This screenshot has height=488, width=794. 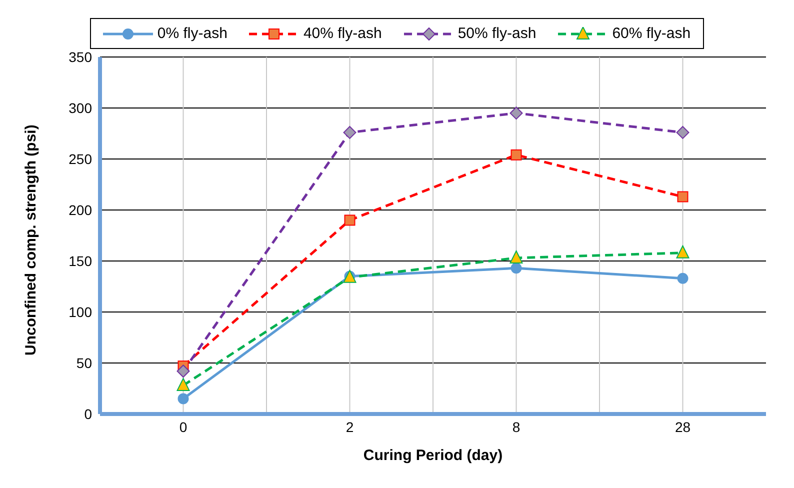 What do you see at coordinates (651, 33) in the screenshot?
I see `legend-label: 60% fly-ash` at bounding box center [651, 33].